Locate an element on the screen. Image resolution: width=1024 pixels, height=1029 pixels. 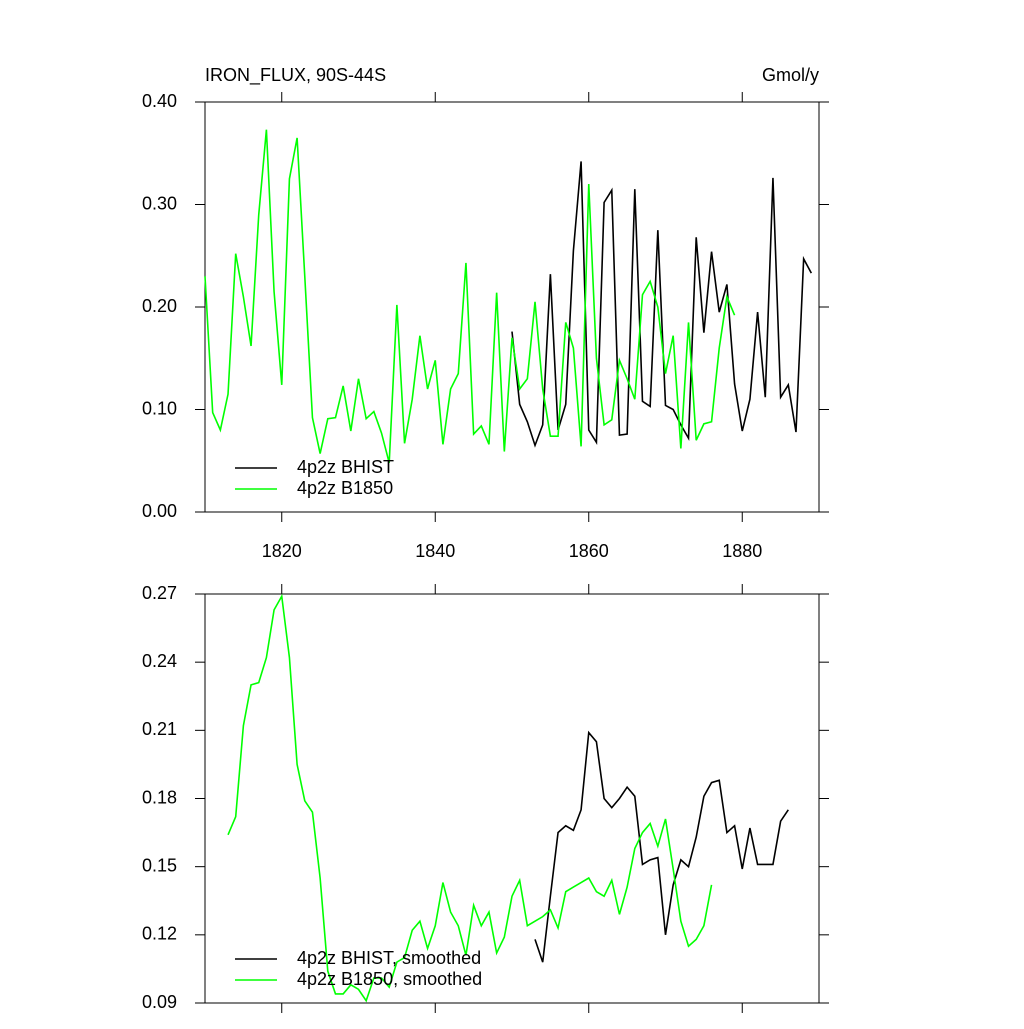
legend-label: 4p2z B1850, smoothed is located at coordinates (389, 979).